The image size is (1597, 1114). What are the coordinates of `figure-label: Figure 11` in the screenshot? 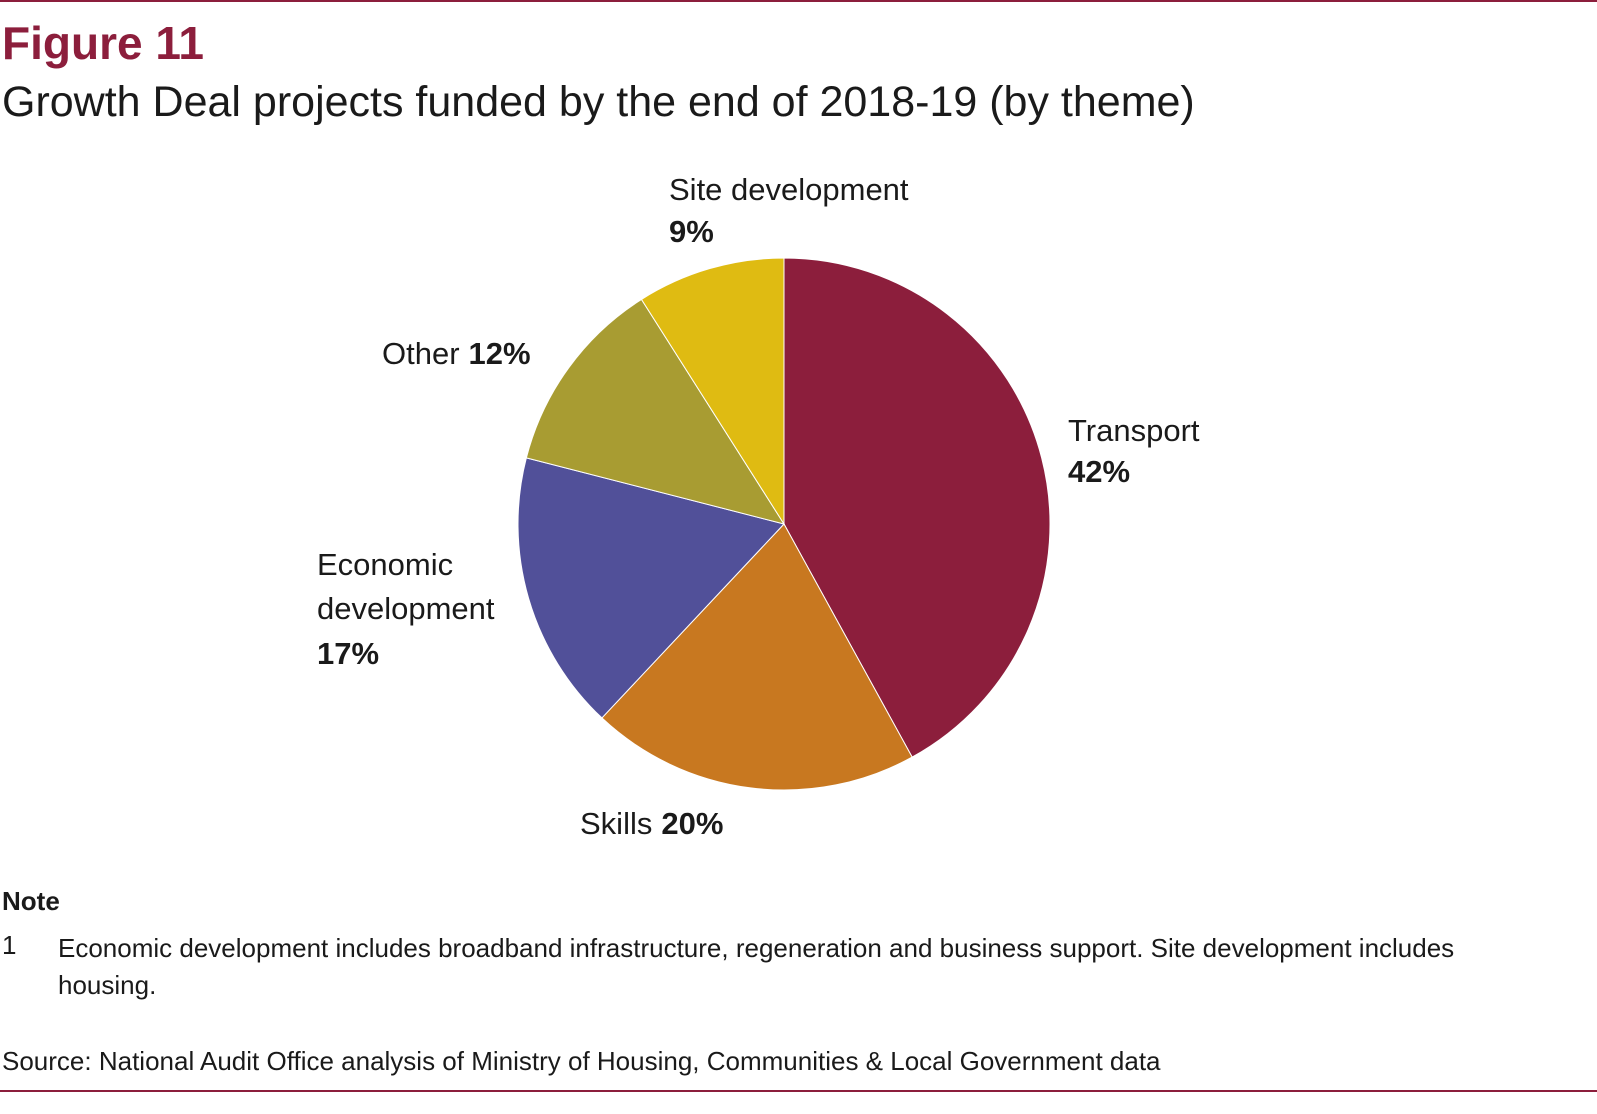 It's located at (103, 43).